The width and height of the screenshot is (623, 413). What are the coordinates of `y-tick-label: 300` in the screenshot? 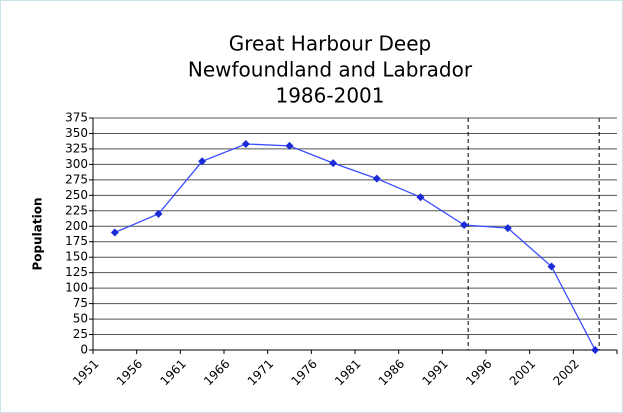 It's located at (76, 164).